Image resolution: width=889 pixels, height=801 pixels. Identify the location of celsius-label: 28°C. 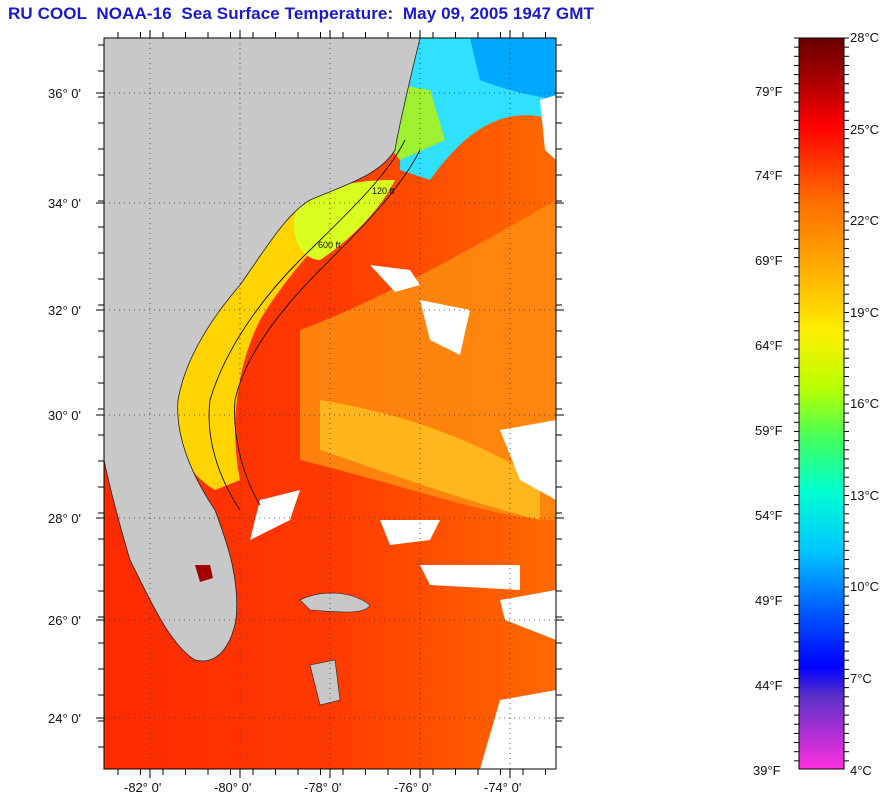
(864, 37).